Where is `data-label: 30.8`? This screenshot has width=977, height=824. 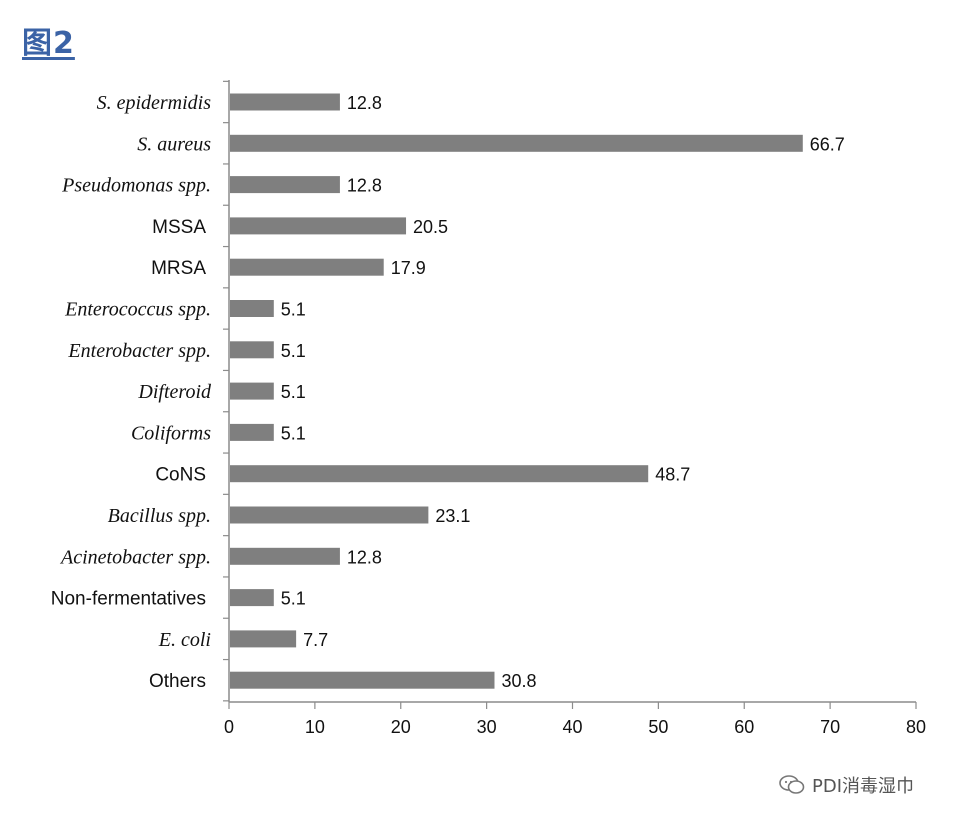 data-label: 30.8 is located at coordinates (518, 681).